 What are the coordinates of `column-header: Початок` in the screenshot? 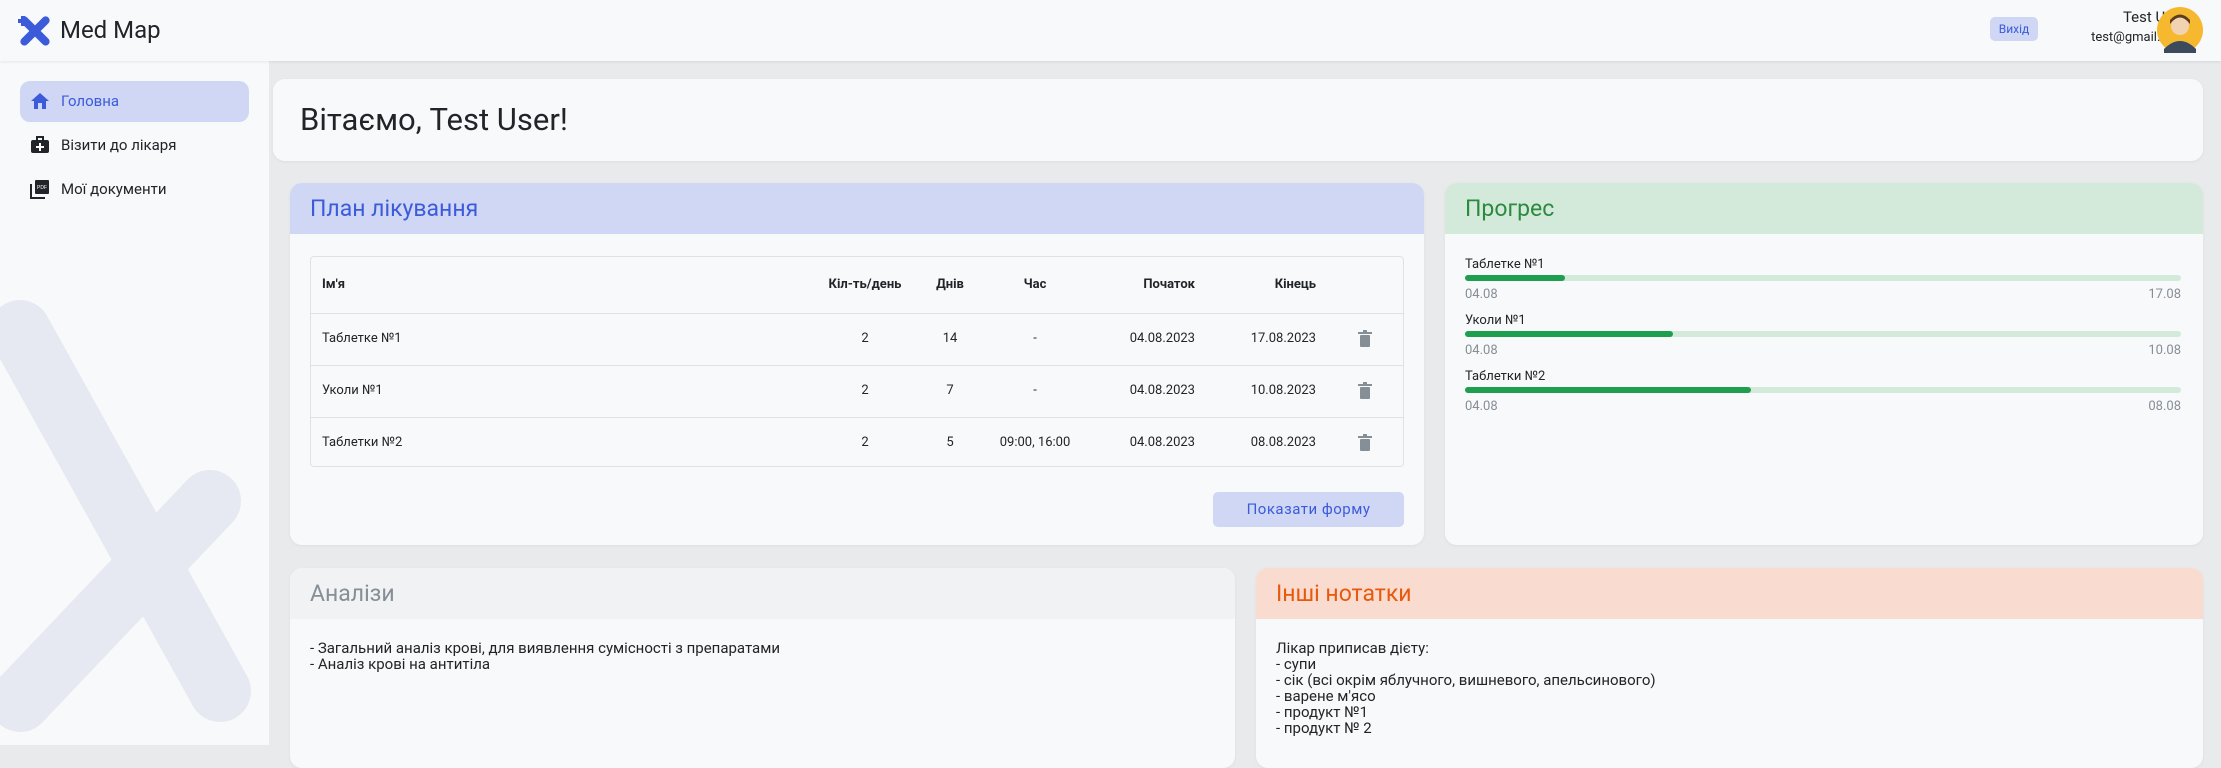 It's located at (1169, 284).